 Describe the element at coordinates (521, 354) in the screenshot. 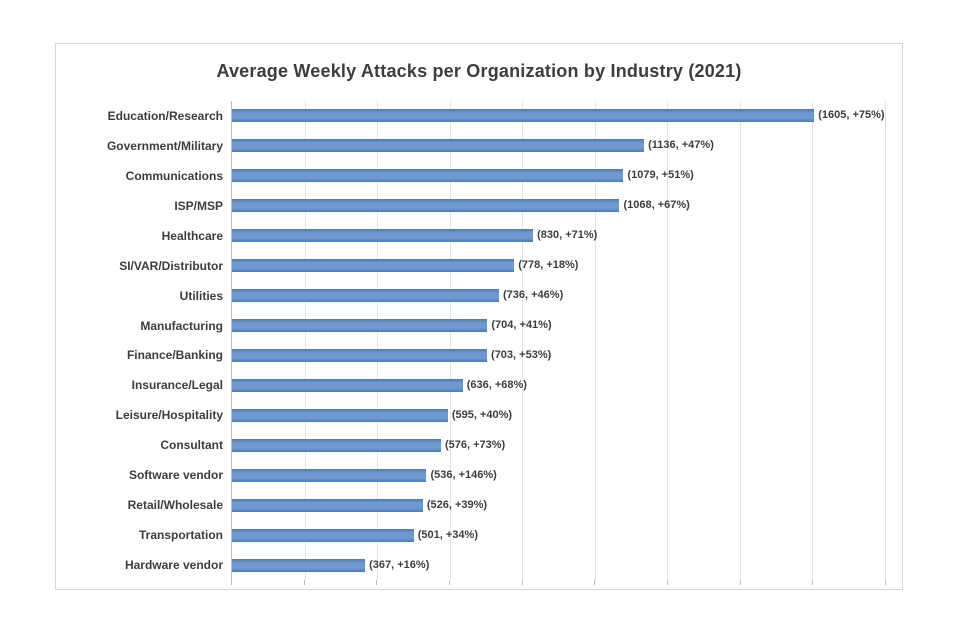

I see `bar-value-label: (703, +53%)` at that location.